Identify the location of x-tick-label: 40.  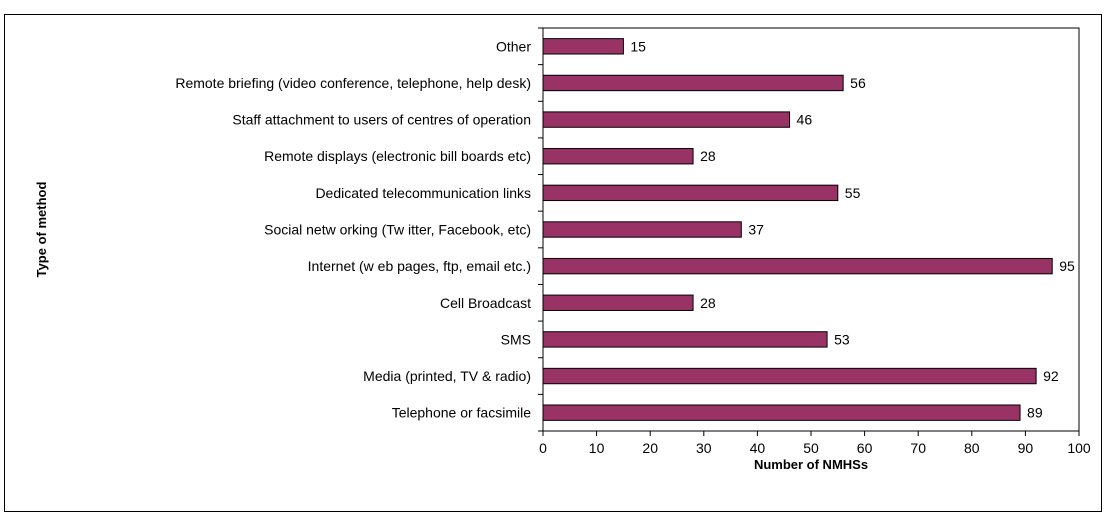
(758, 448).